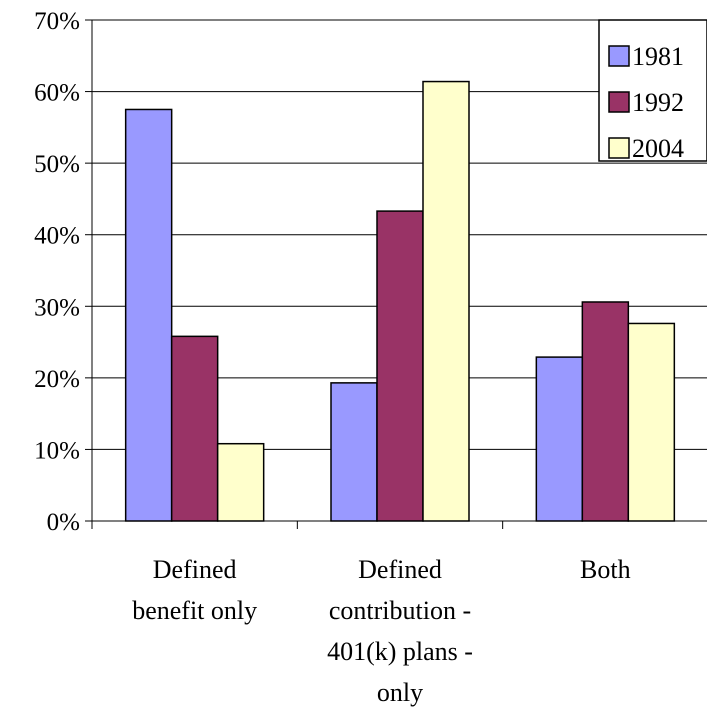 The width and height of the screenshot is (707, 713). Describe the element at coordinates (605, 569) in the screenshot. I see `x-category-label: Both` at that location.